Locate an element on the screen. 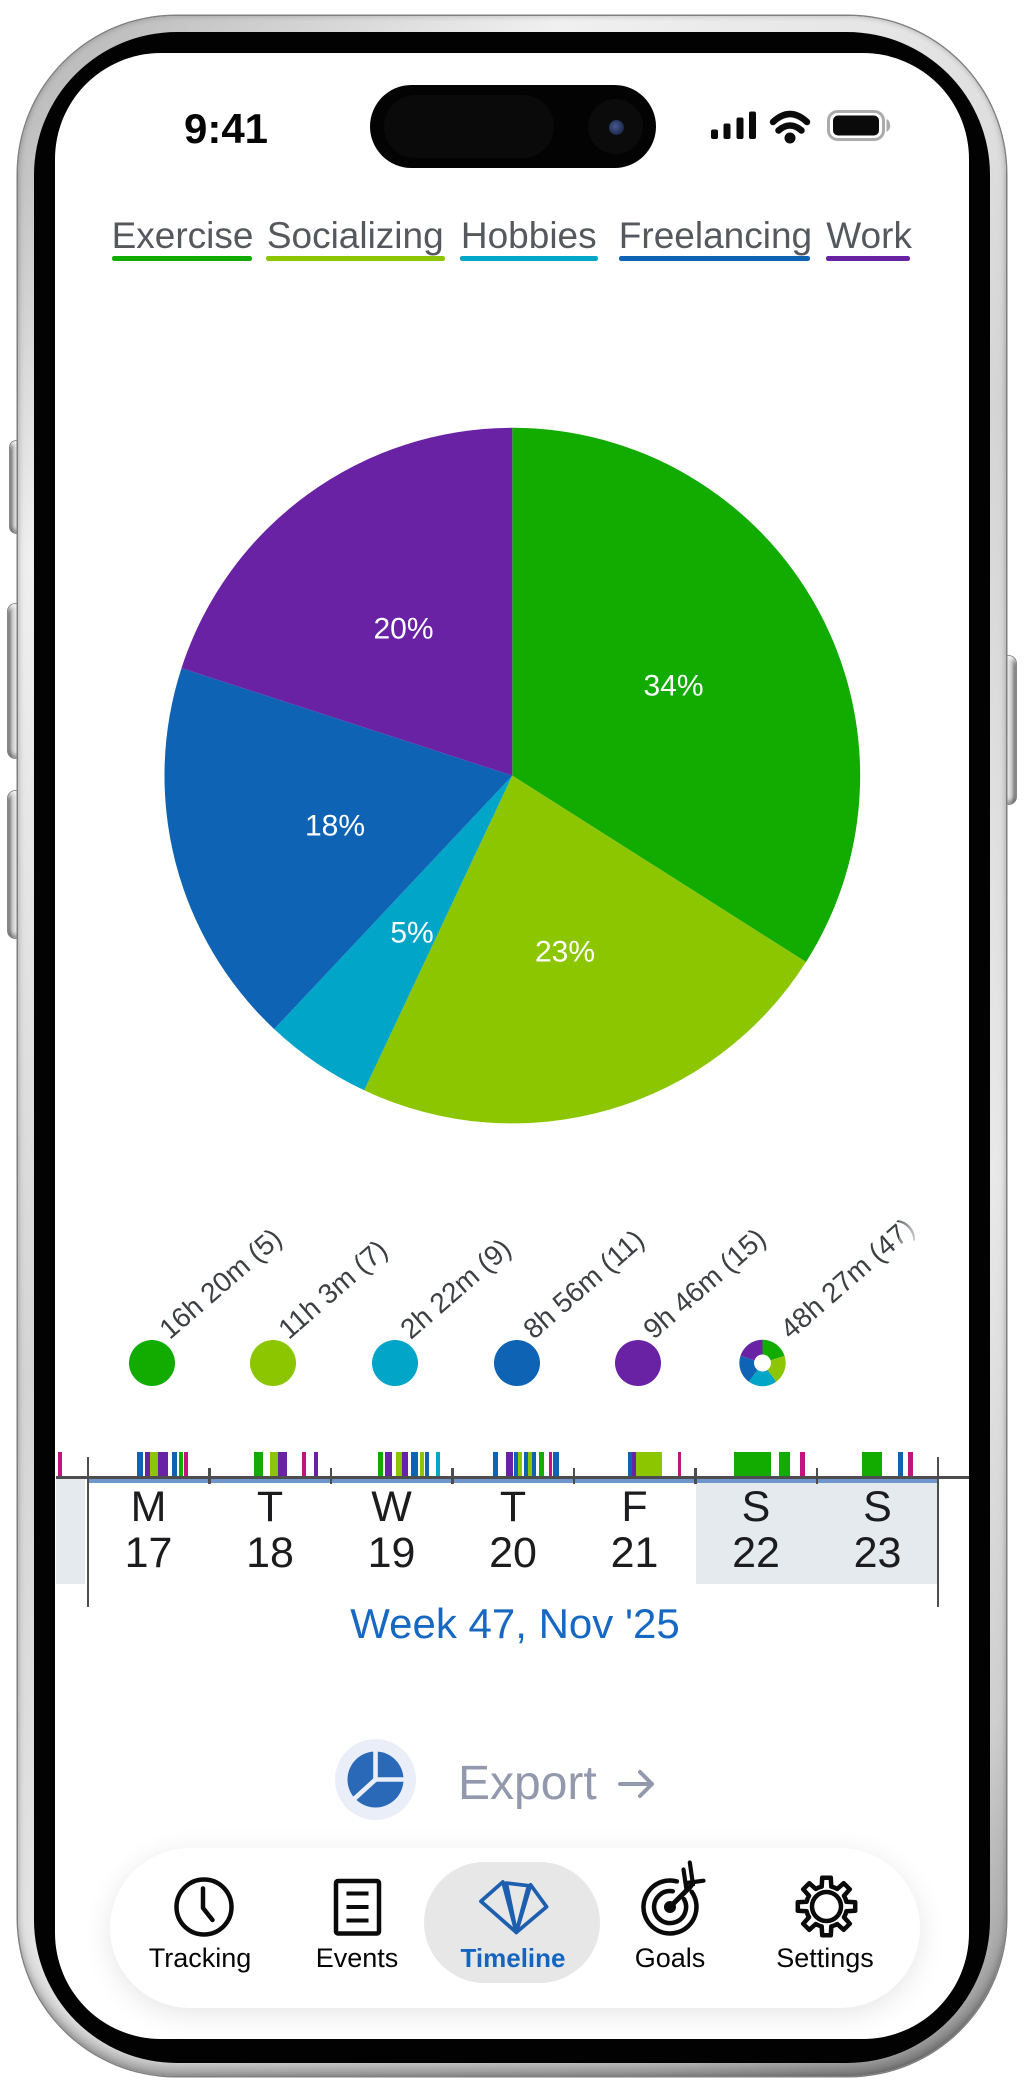 This screenshot has width=1024, height=2094. svg-text: 34% is located at coordinates (673, 686).